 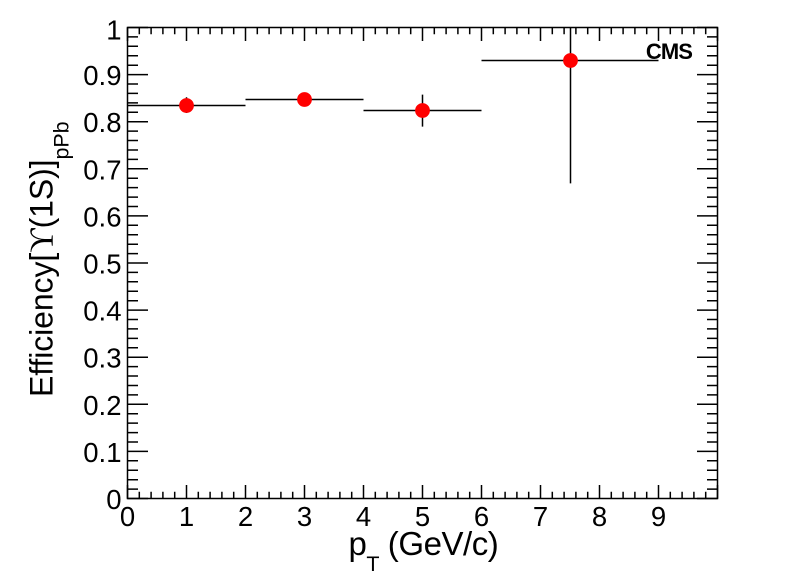 I want to click on svg-text: 2, so click(x=245, y=516).